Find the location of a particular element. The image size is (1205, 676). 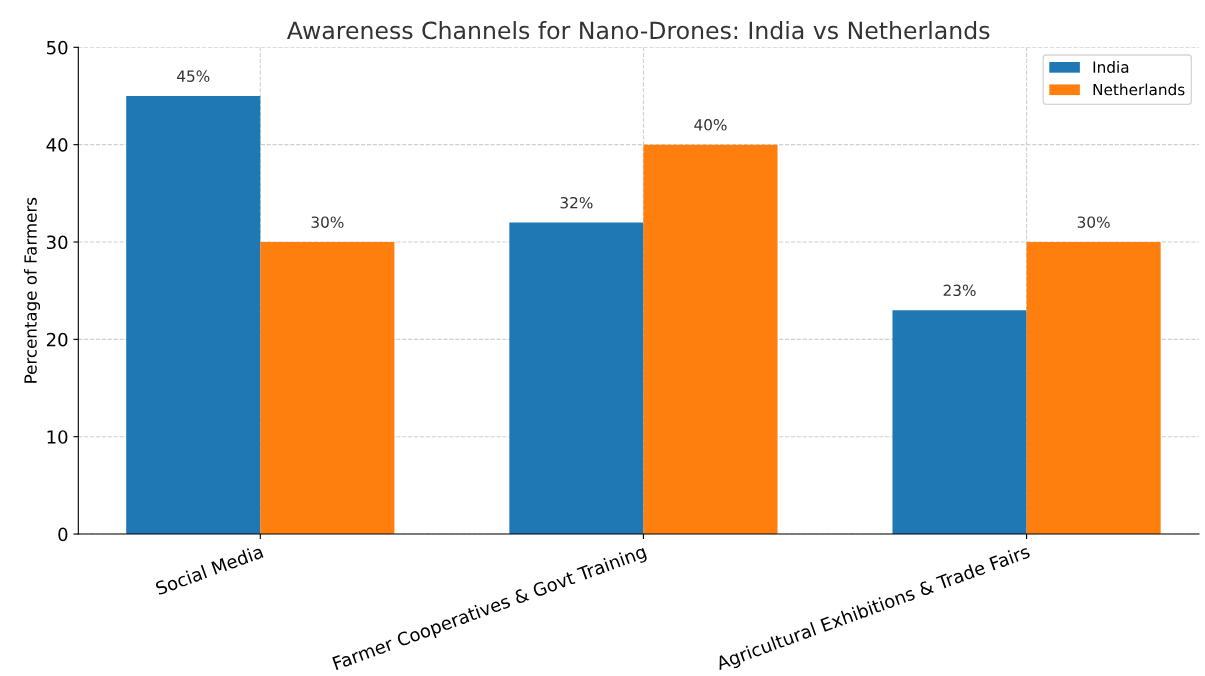

y-tick-label: 40 is located at coordinates (57, 145).